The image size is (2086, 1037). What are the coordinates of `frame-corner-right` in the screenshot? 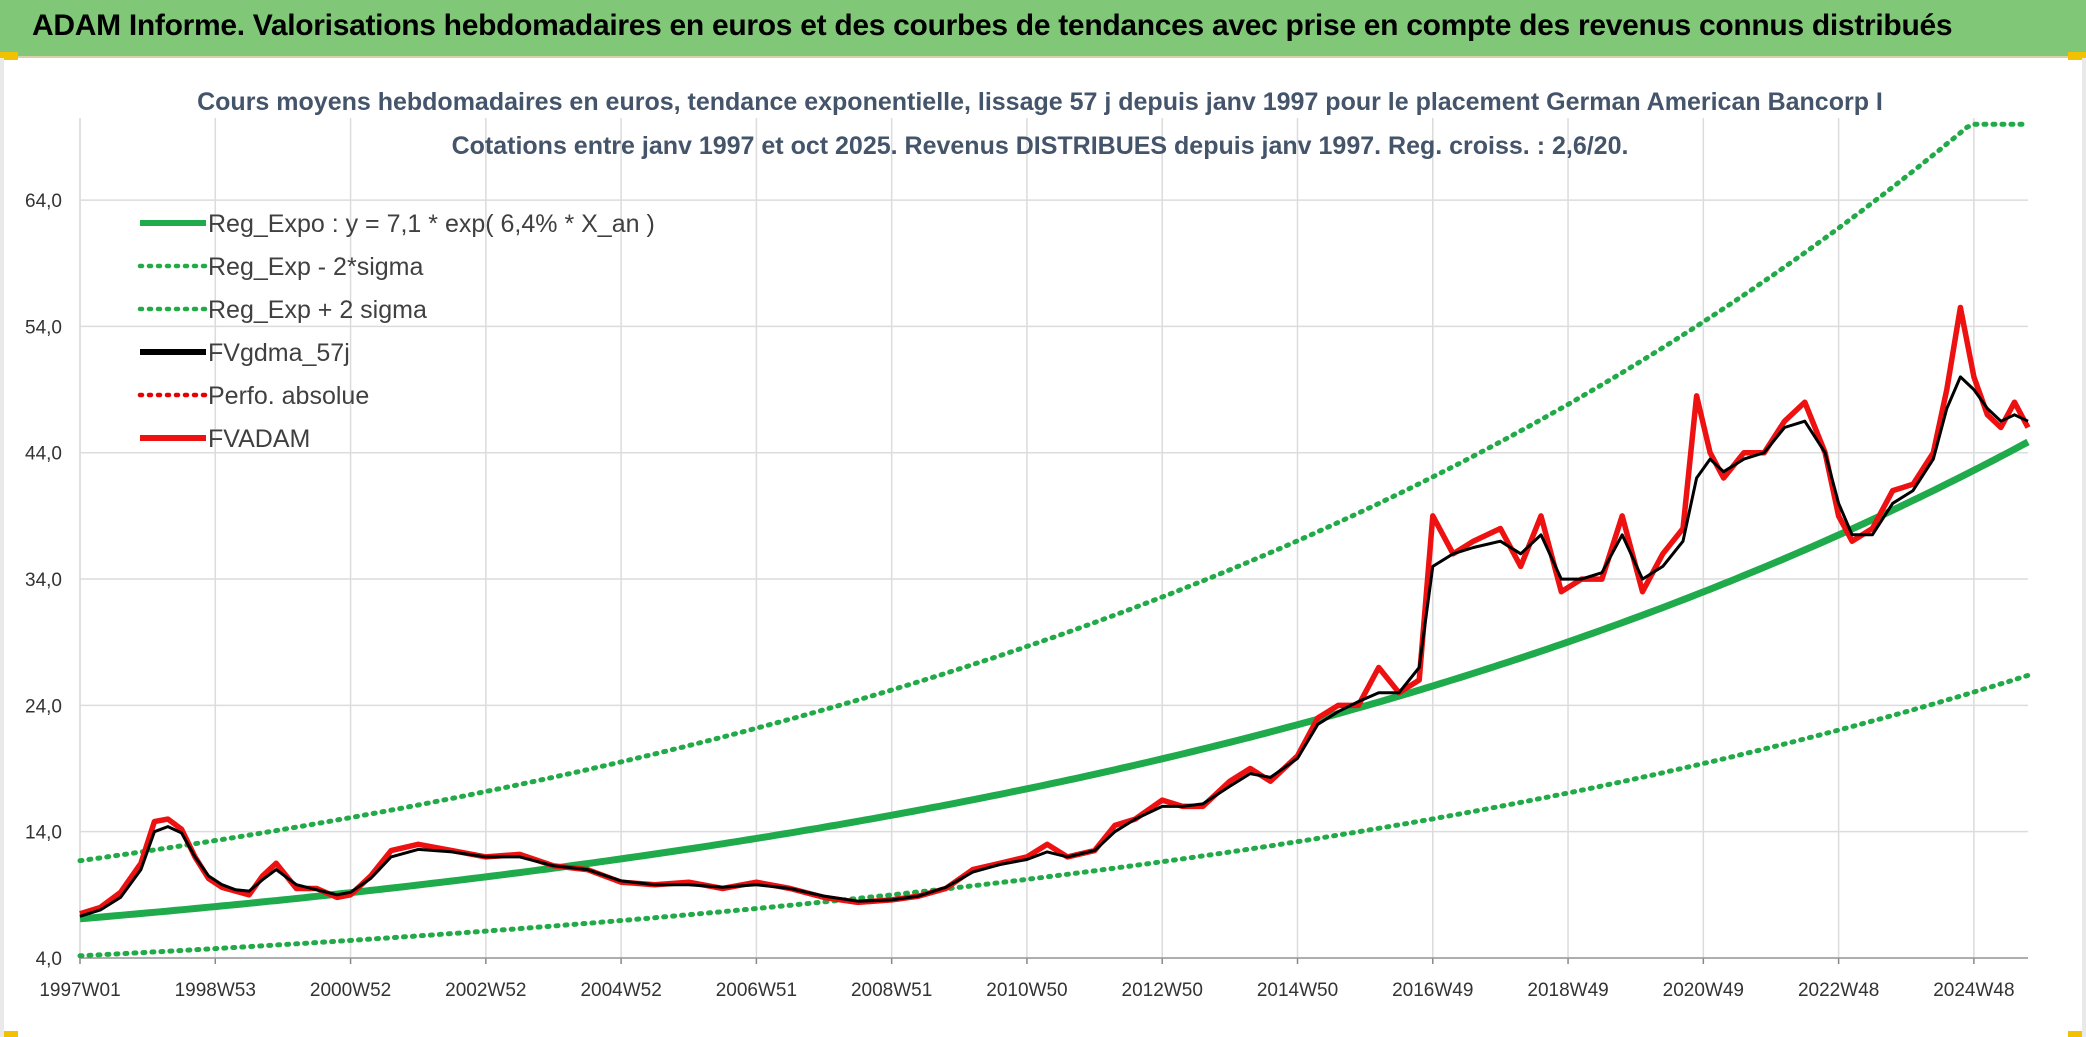 It's located at (2075, 1034).